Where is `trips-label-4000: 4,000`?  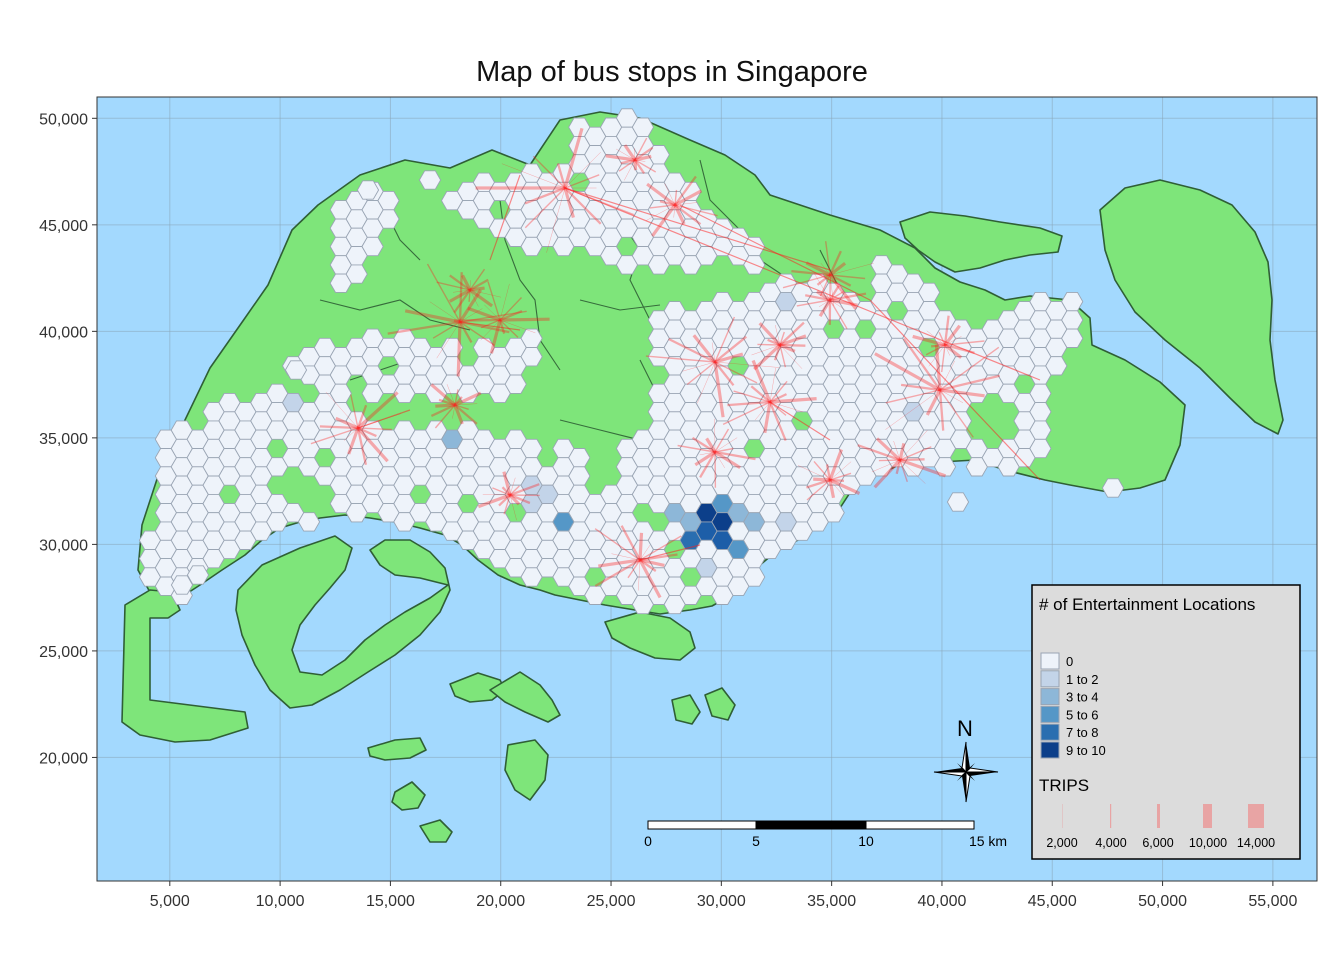 trips-label-4000: 4,000 is located at coordinates (1110, 843).